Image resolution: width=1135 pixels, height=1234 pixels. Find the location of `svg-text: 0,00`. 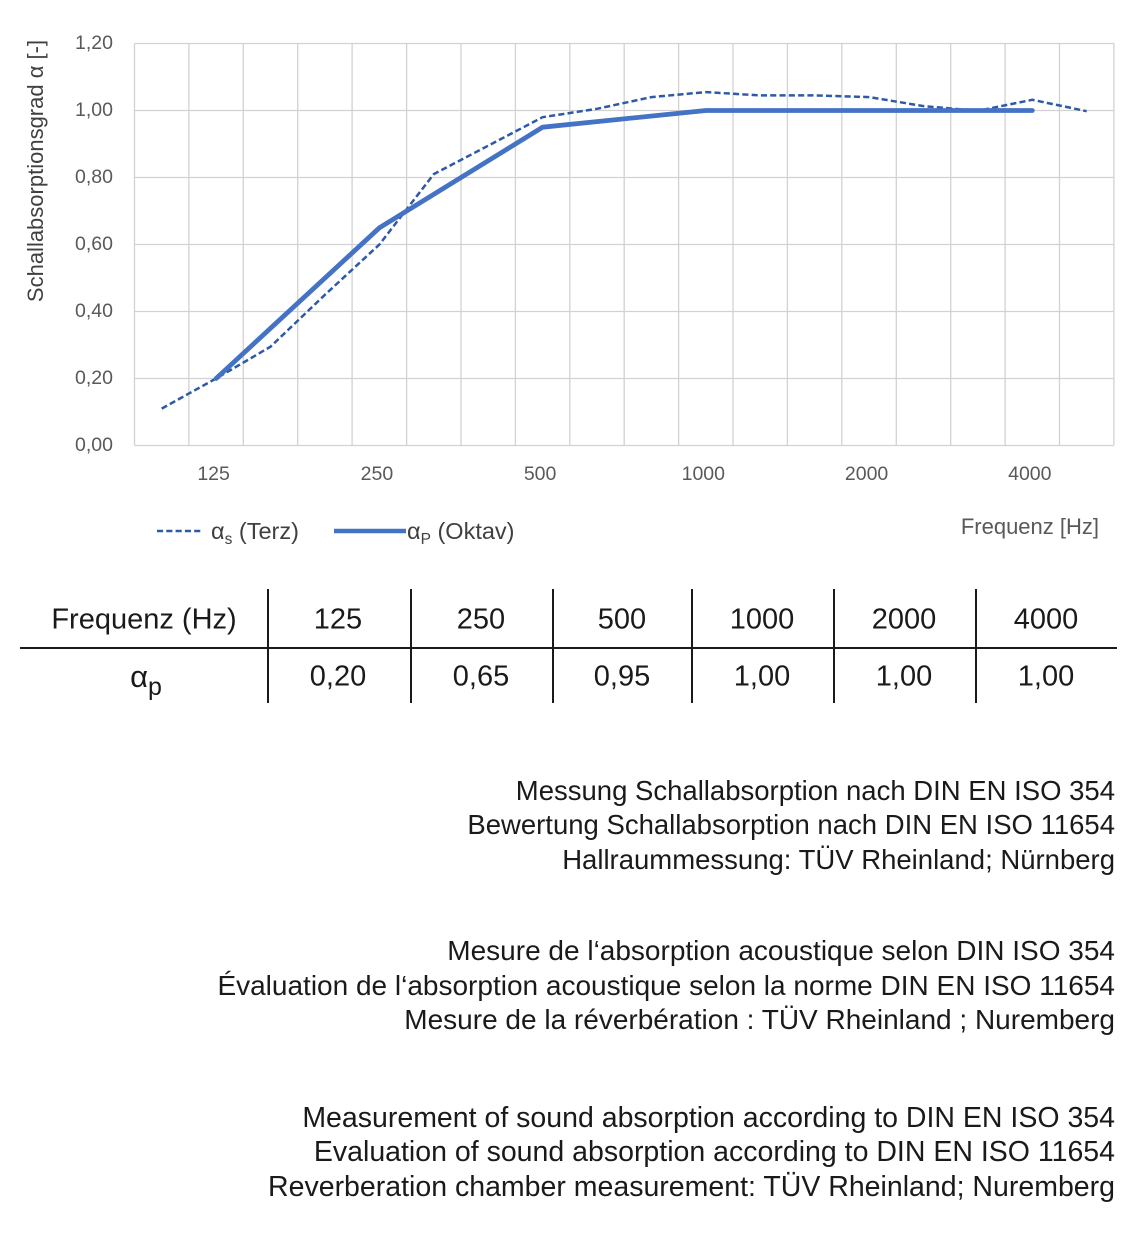

svg-text: 0,00 is located at coordinates (94, 445).